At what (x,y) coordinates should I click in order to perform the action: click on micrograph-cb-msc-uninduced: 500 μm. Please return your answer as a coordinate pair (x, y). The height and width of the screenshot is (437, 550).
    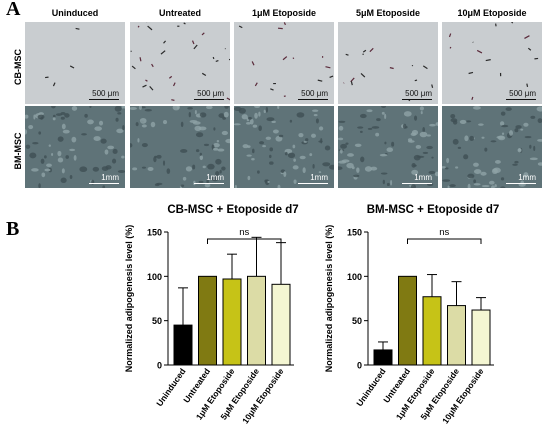
    Looking at the image, I should click on (75, 63).